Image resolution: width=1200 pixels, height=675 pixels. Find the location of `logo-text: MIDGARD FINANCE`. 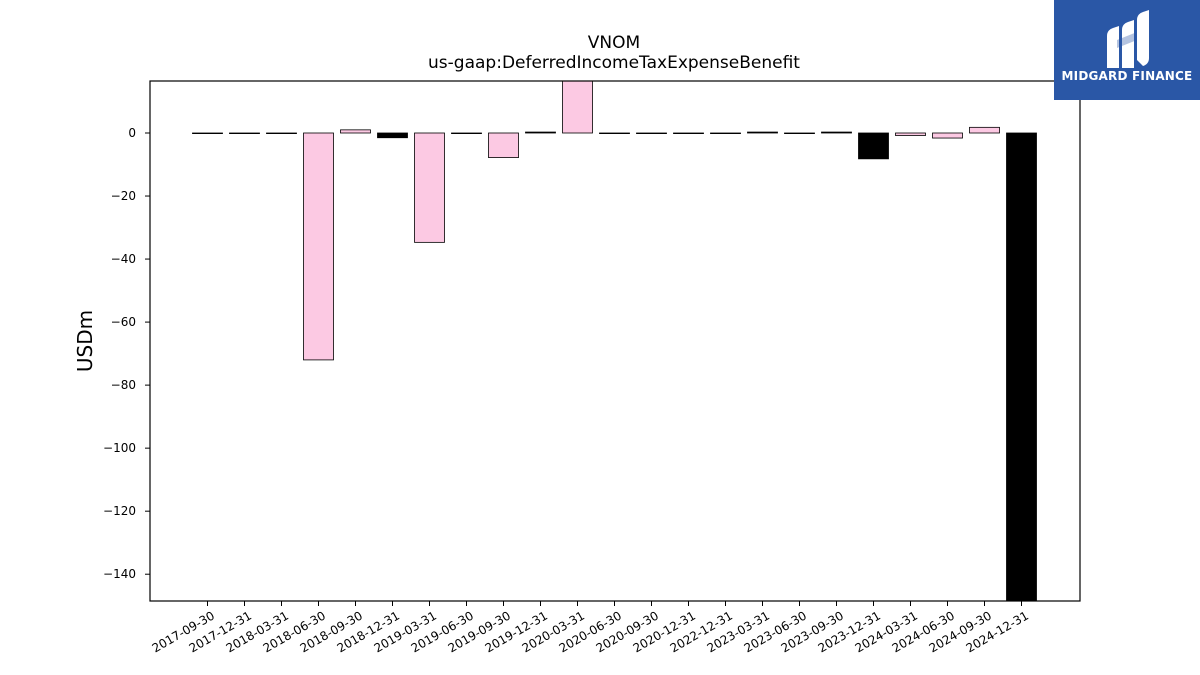

logo-text: MIDGARD FINANCE is located at coordinates (1127, 76).